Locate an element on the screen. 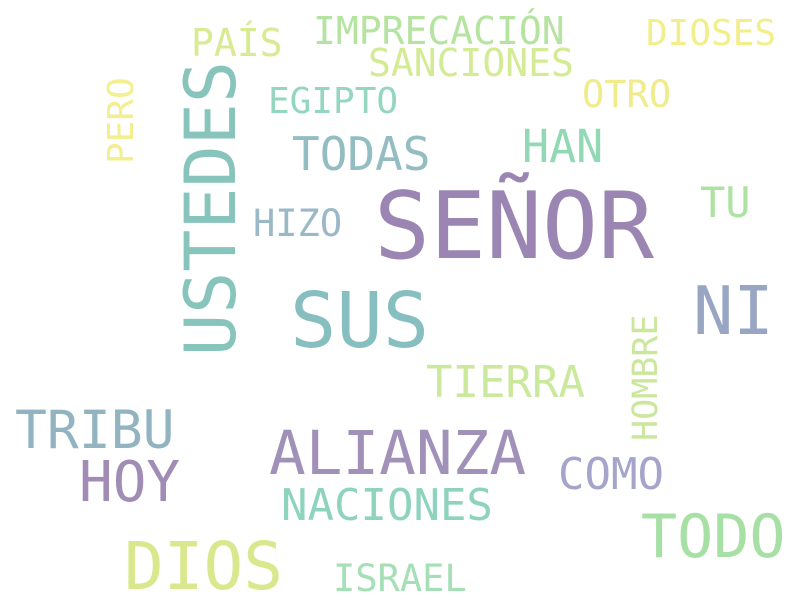 This screenshot has width=800, height=600. word-hombre: HOMBRE is located at coordinates (646, 377).